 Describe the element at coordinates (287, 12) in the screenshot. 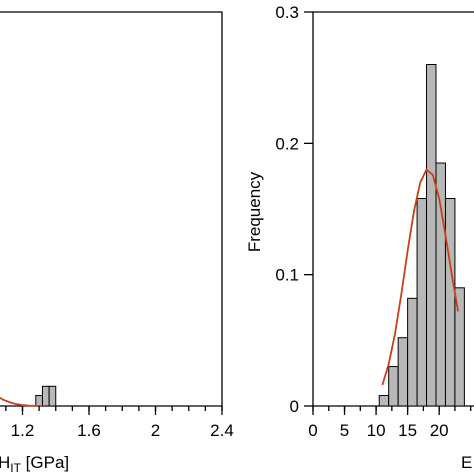

I see `right-y-tick-label: 0.3` at that location.